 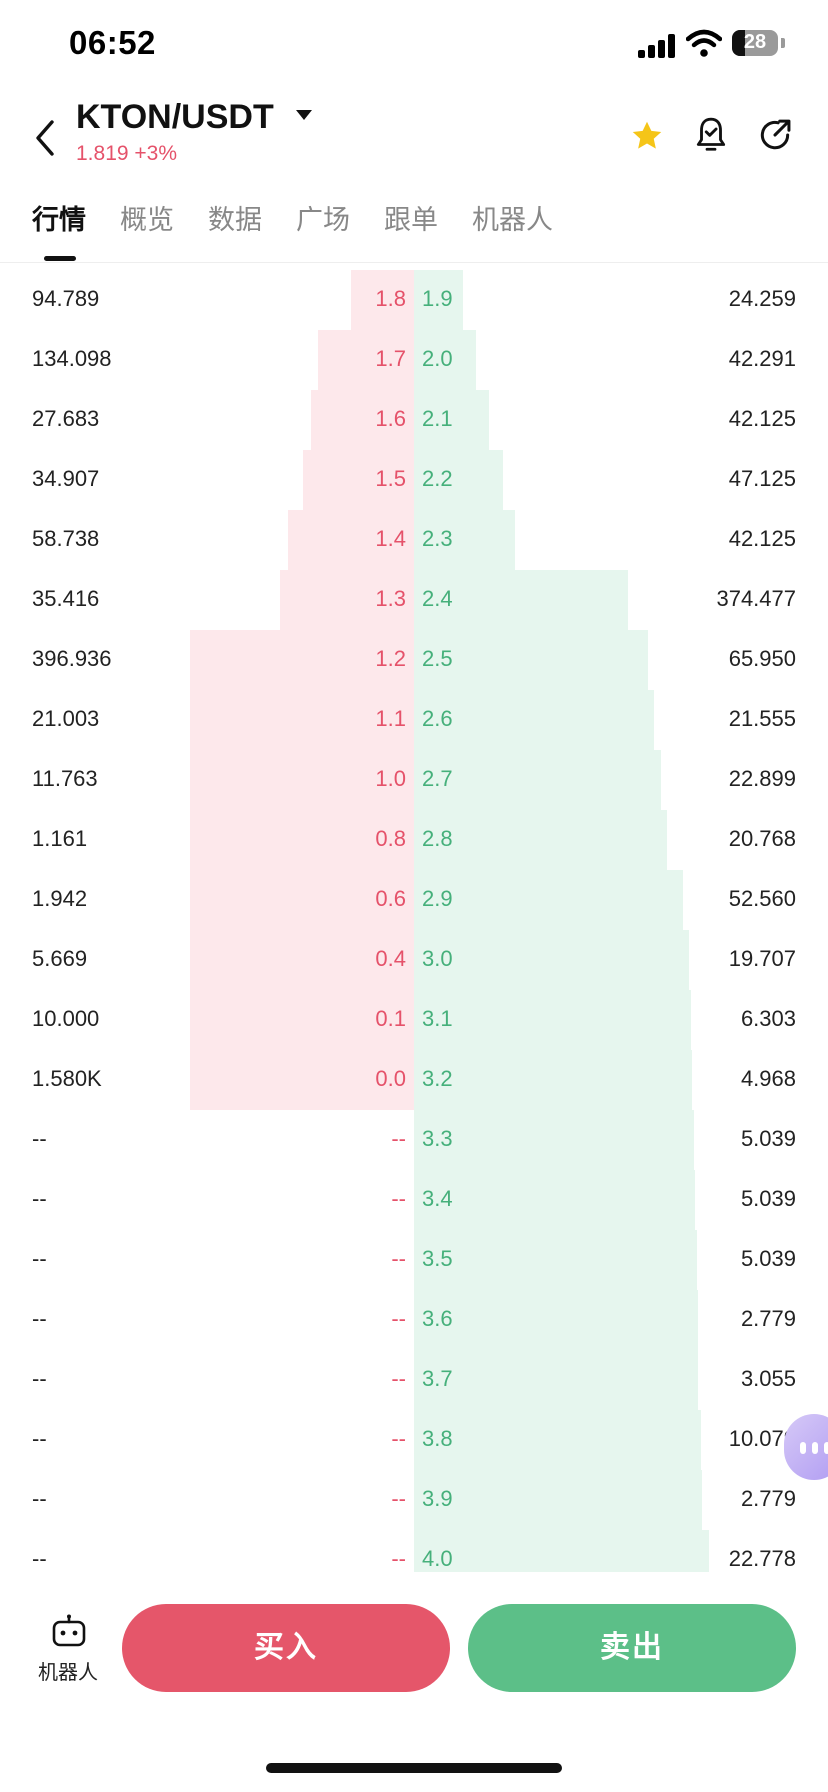 I want to click on bell-check-icon, so click(x=711, y=135).